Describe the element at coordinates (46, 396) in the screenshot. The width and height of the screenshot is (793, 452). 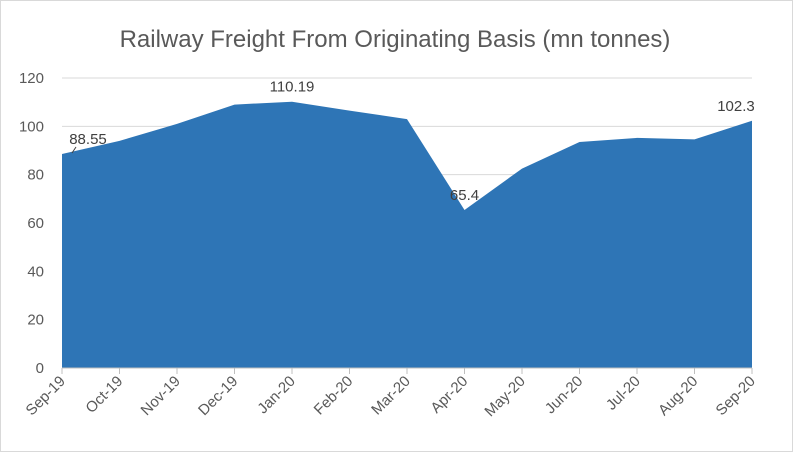
I see `x-tick-label: Sep-19` at that location.